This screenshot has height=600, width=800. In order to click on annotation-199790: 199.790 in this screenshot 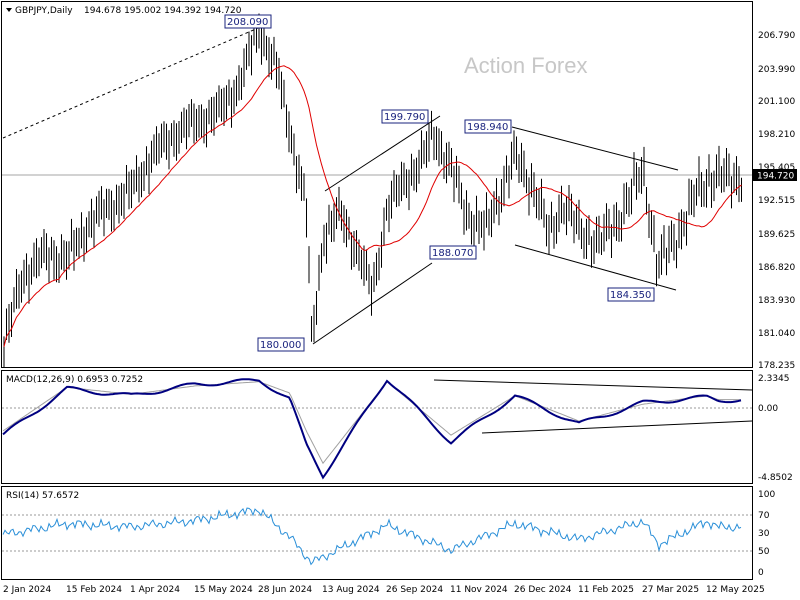, I will do `click(405, 116)`.